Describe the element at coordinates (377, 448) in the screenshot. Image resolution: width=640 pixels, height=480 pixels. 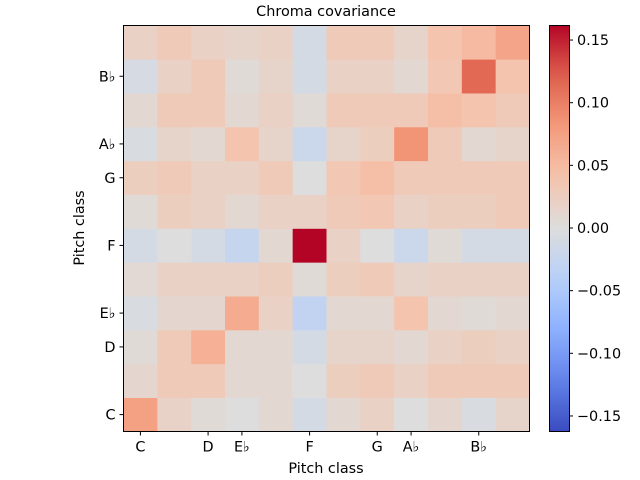
I see `x-tick-label: G` at that location.